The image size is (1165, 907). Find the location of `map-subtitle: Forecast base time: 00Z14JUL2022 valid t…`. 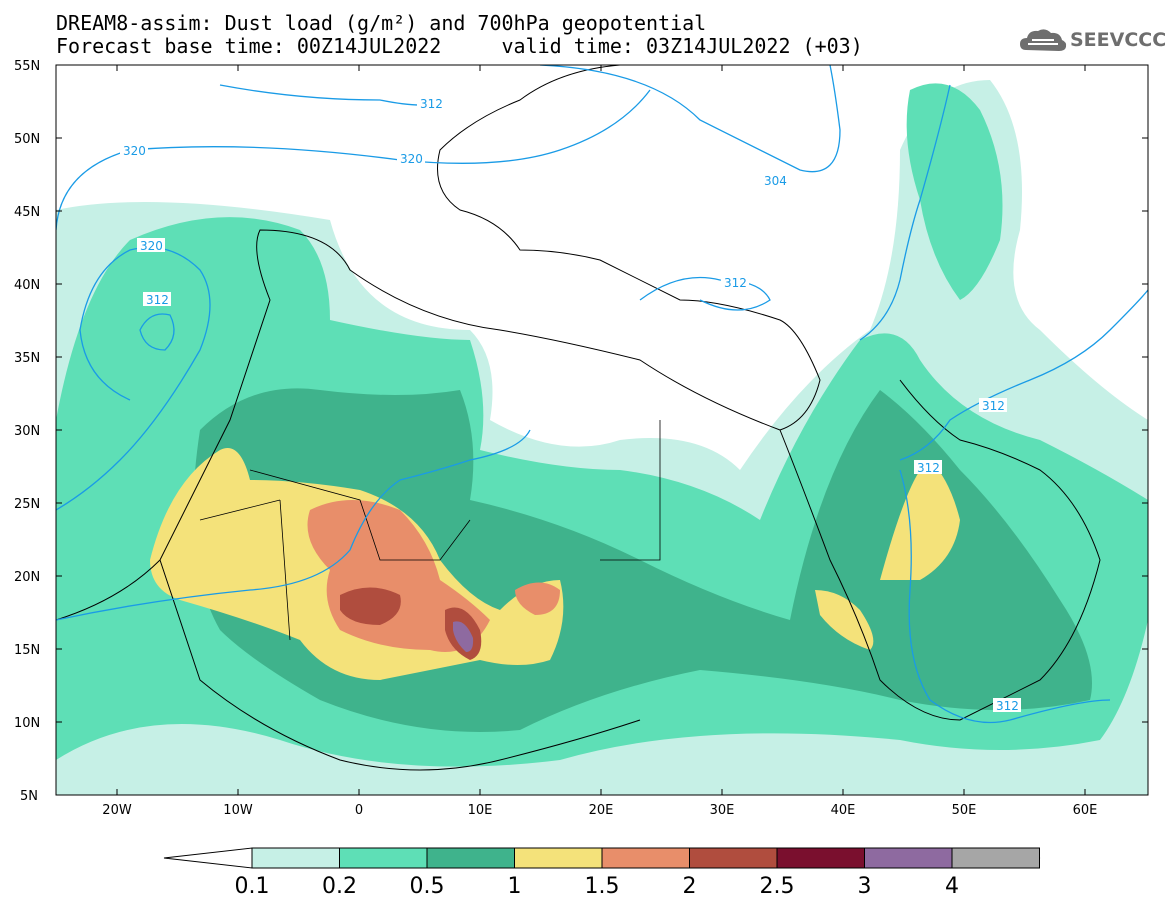

map-subtitle: Forecast base time: 00Z14JUL2022 valid t… is located at coordinates (459, 46).